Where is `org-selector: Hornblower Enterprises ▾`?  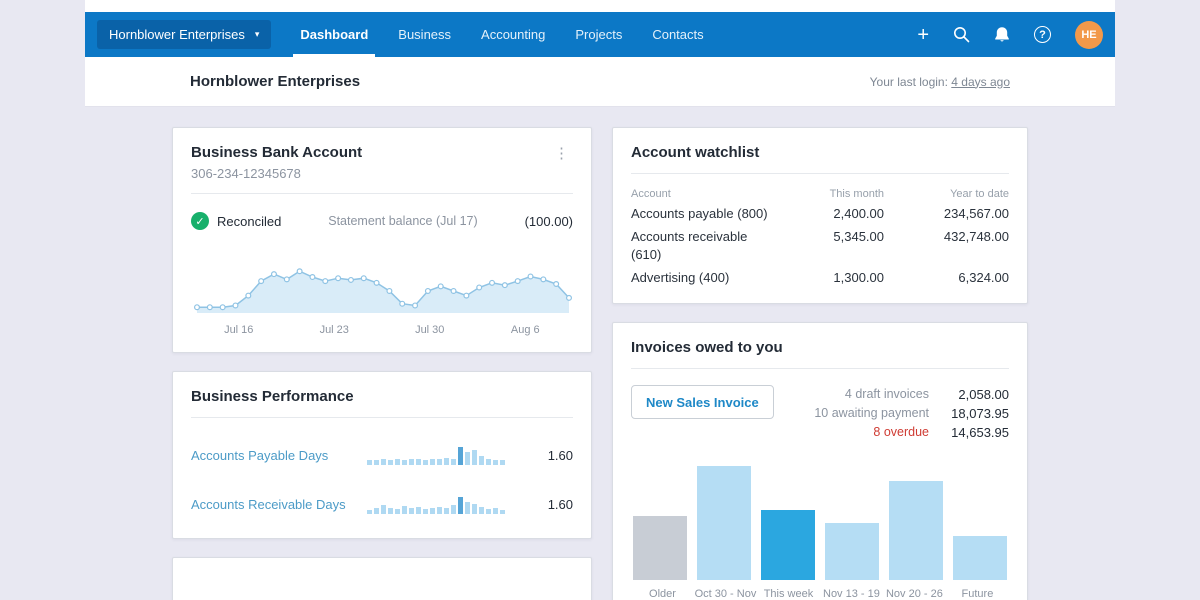 org-selector: Hornblower Enterprises ▾ is located at coordinates (184, 34).